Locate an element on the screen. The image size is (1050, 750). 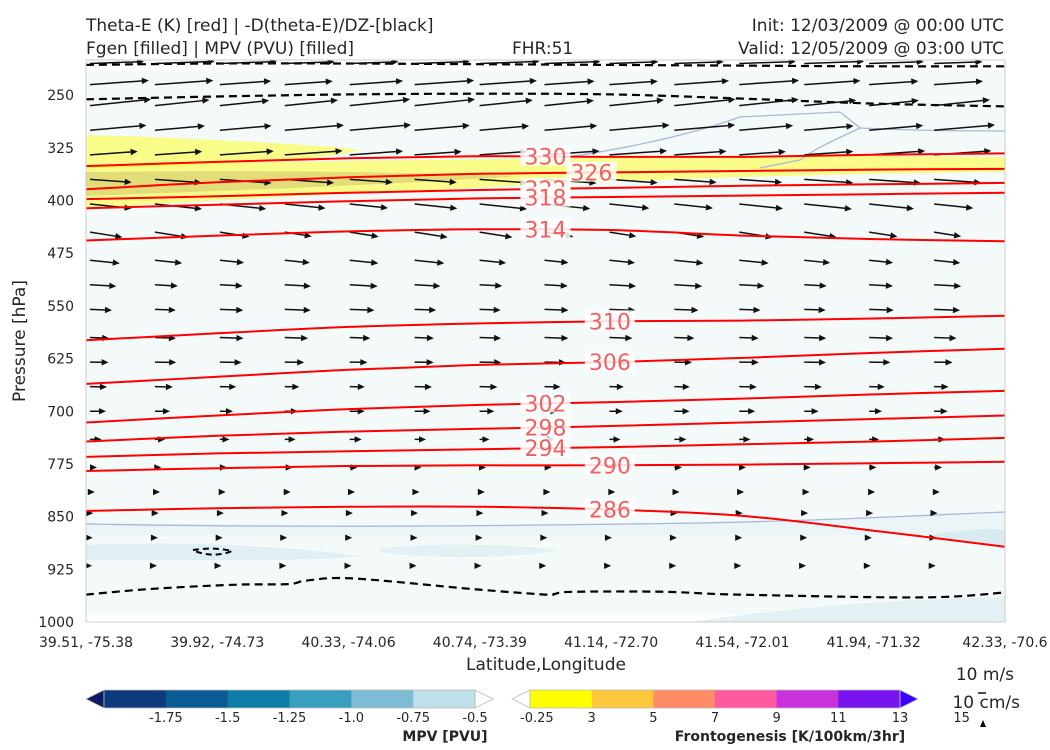
x-tick-label: 40.74, -73.39 is located at coordinates (480, 643).